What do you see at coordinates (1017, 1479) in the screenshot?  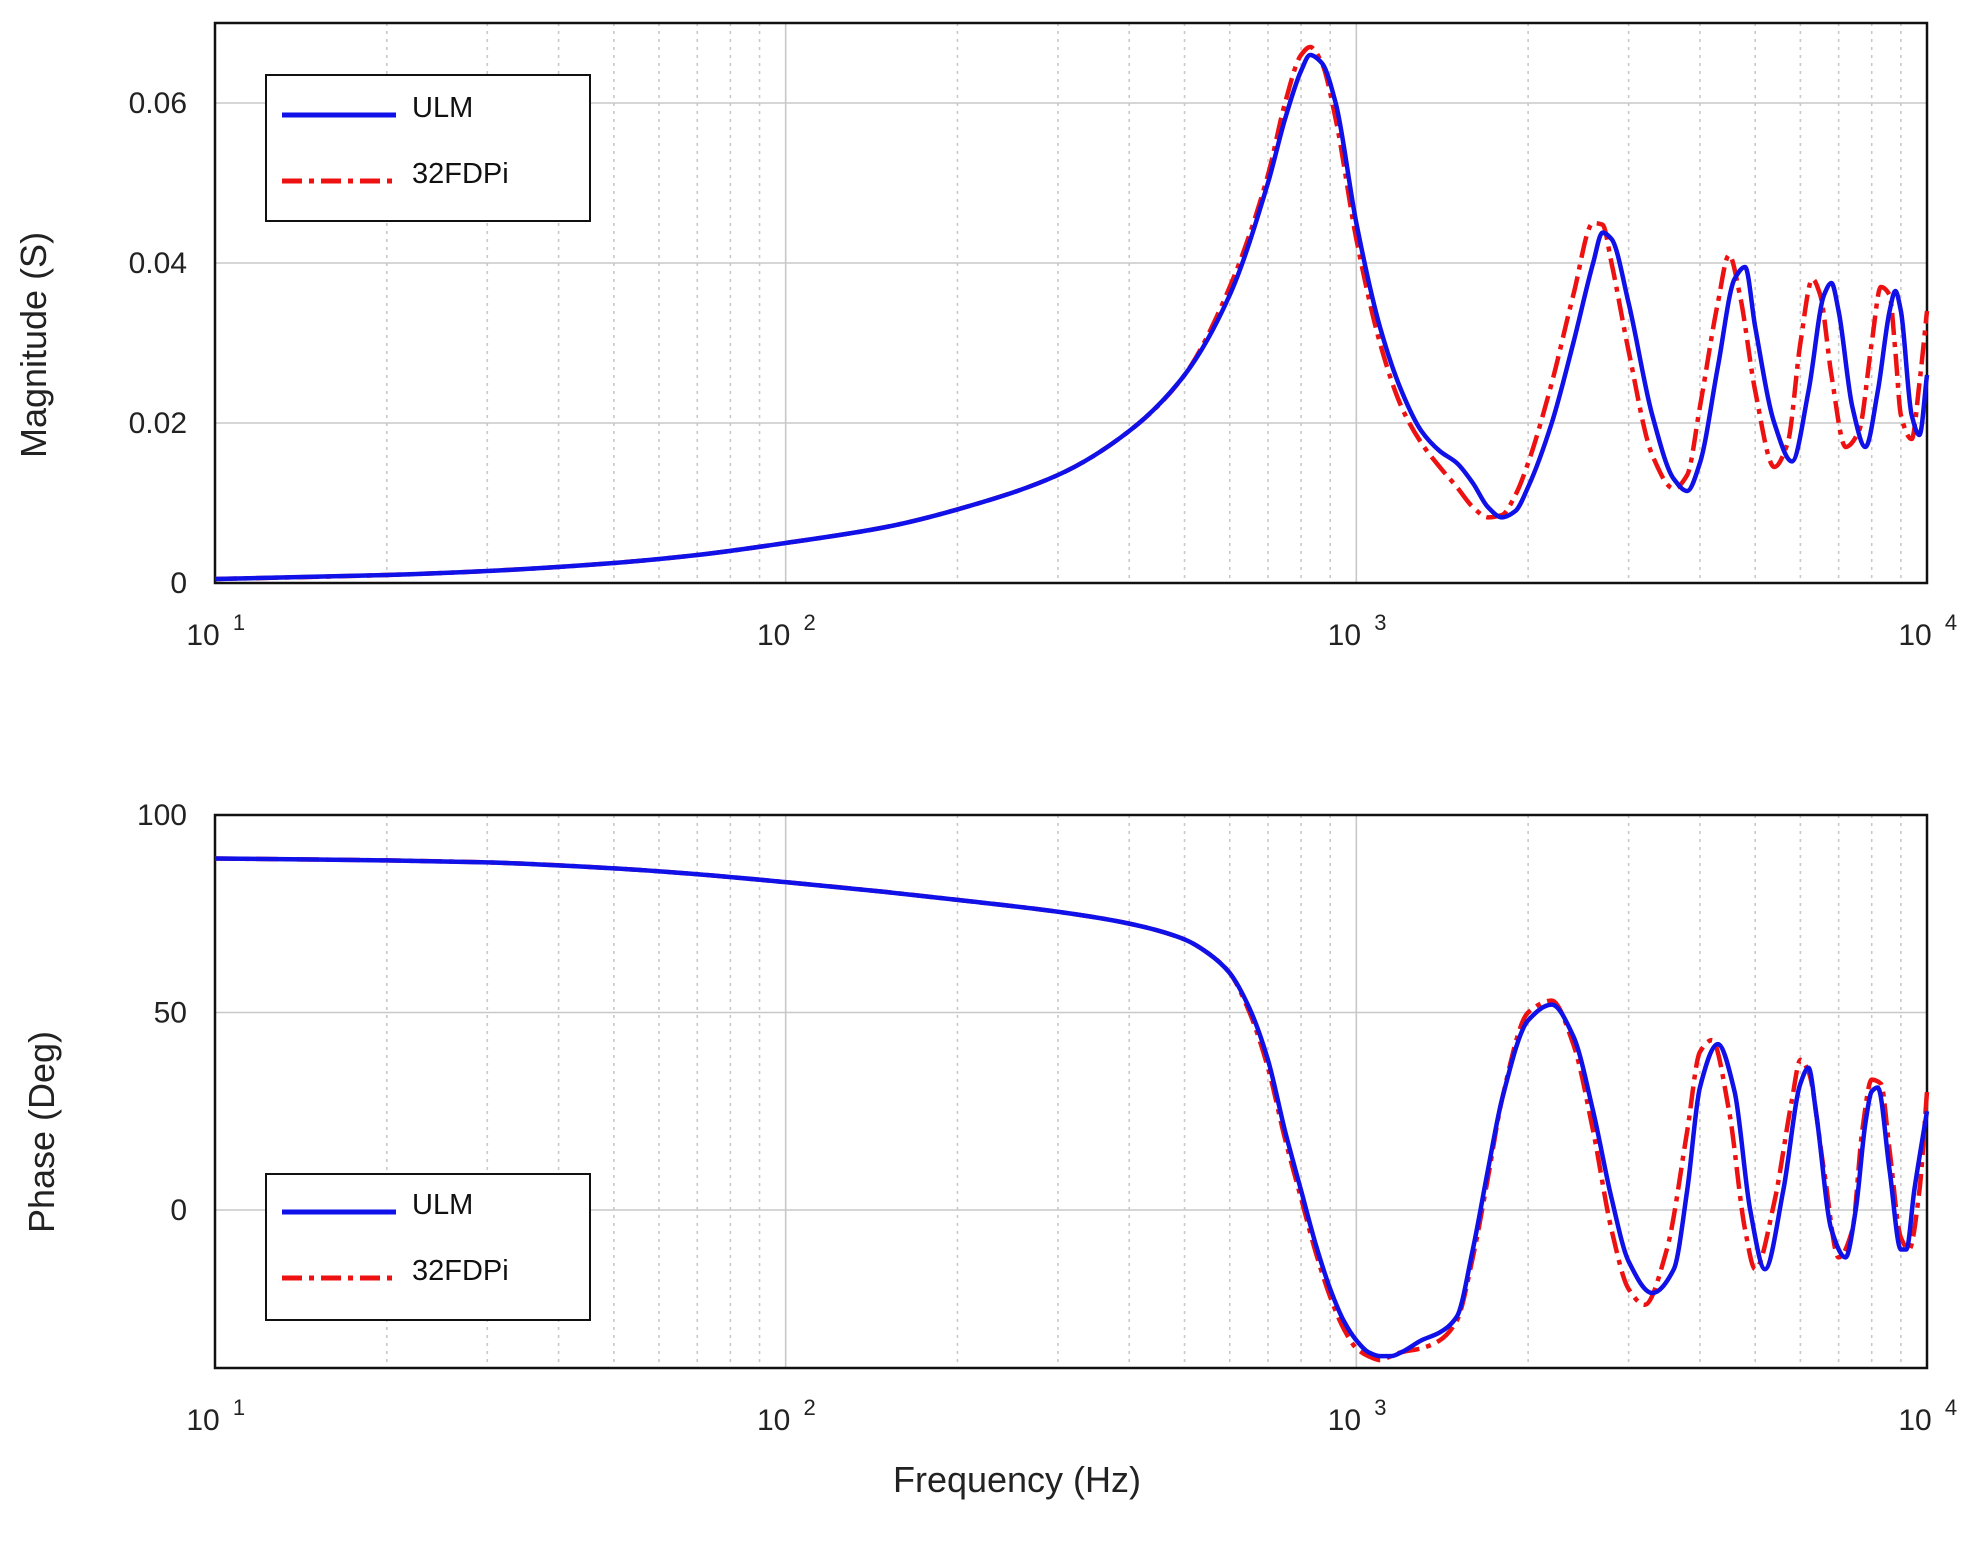 I see `x-axis-title: Frequency (Hz)` at bounding box center [1017, 1479].